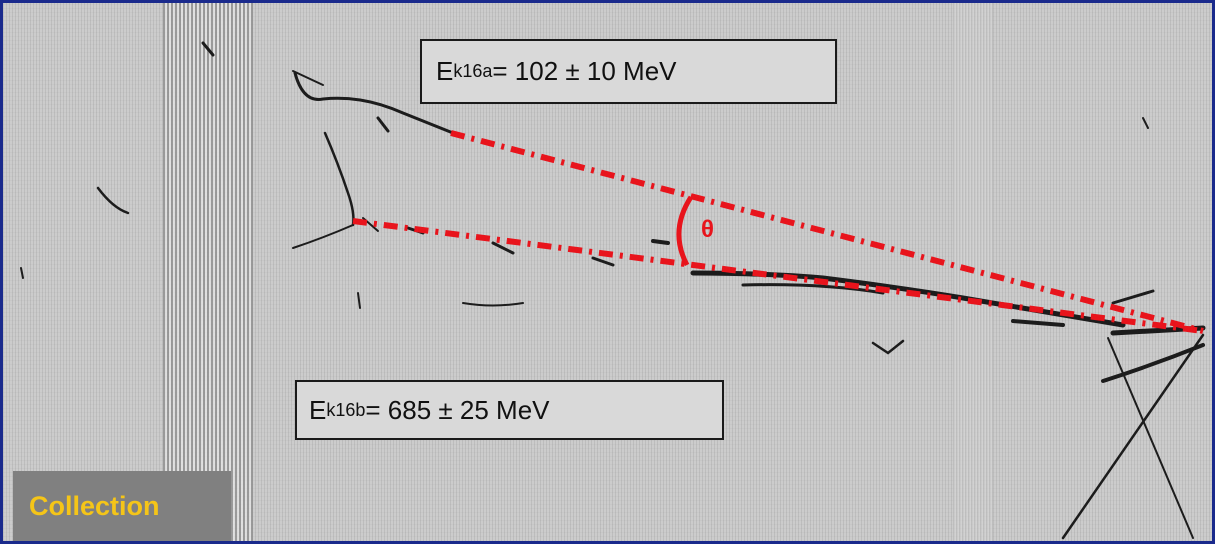 The image size is (1215, 544). I want to click on angle-symbol: θ, so click(707, 229).